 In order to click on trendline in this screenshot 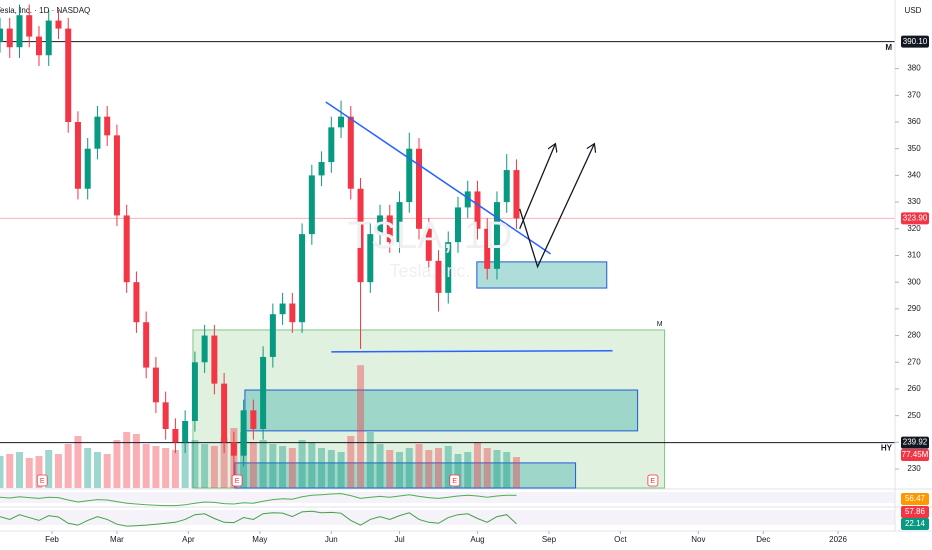, I will do `click(438, 178)`.